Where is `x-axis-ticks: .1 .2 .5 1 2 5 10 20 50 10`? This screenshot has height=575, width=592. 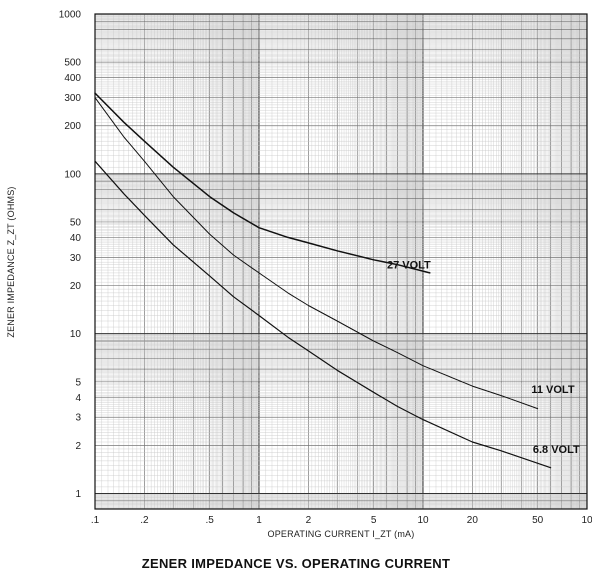
x-axis-ticks: .1 .2 .5 1 2 5 10 20 50 10 is located at coordinates (341, 520).